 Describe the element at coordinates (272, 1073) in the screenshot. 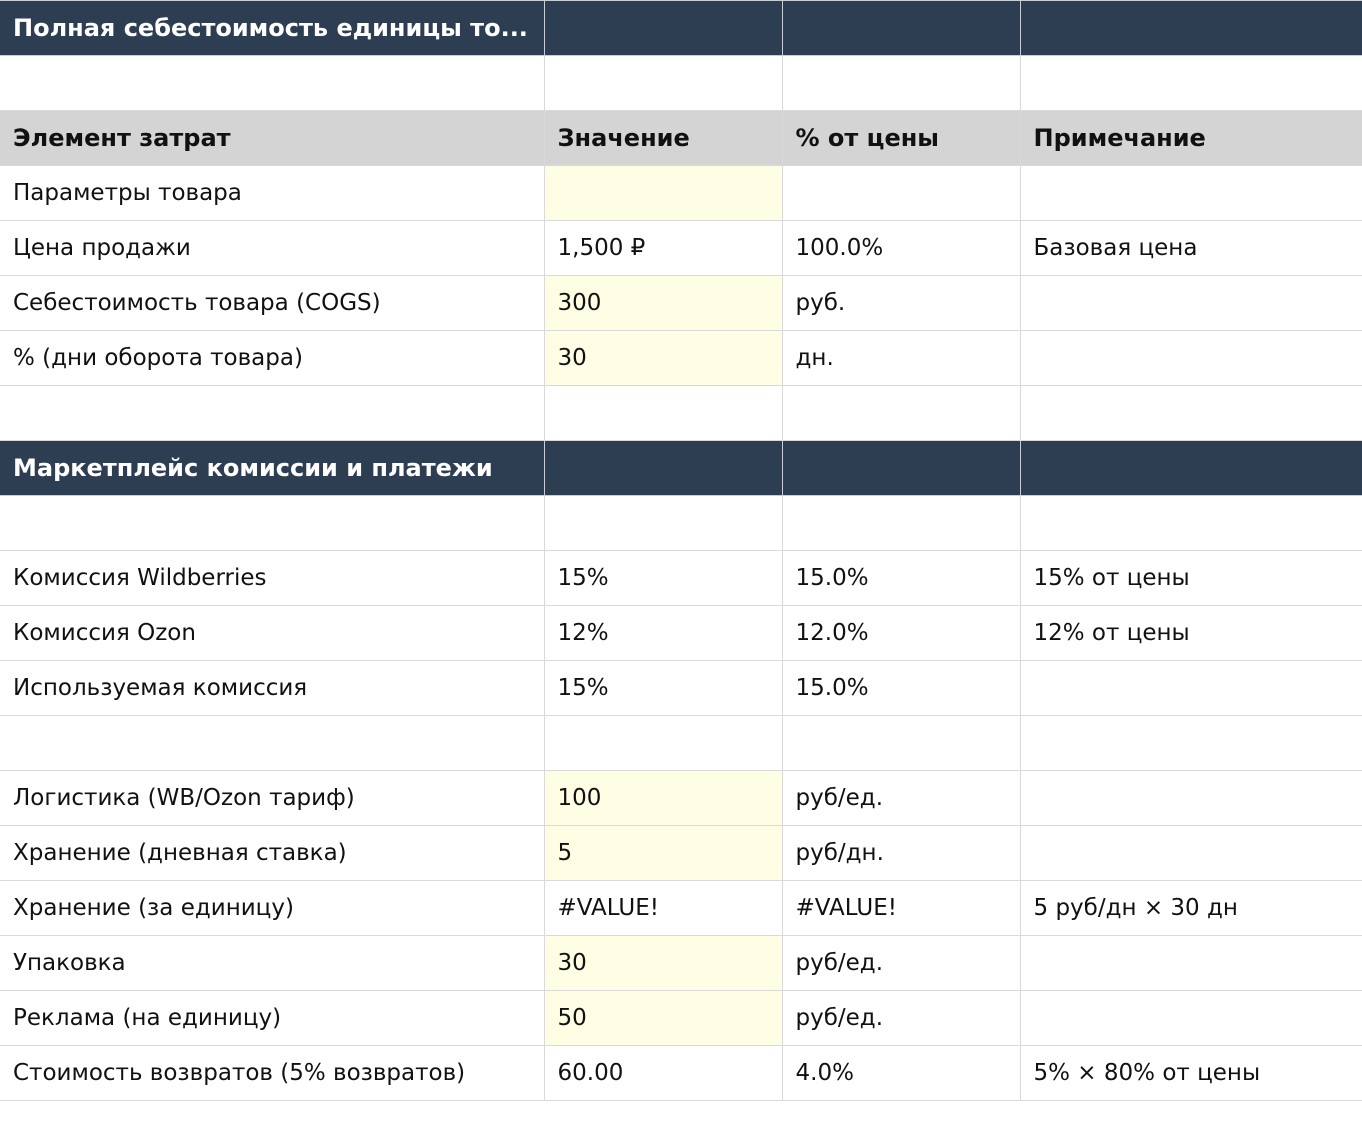

I see `returns-label: Стоимость возвратов (5% возвратов)` at that location.